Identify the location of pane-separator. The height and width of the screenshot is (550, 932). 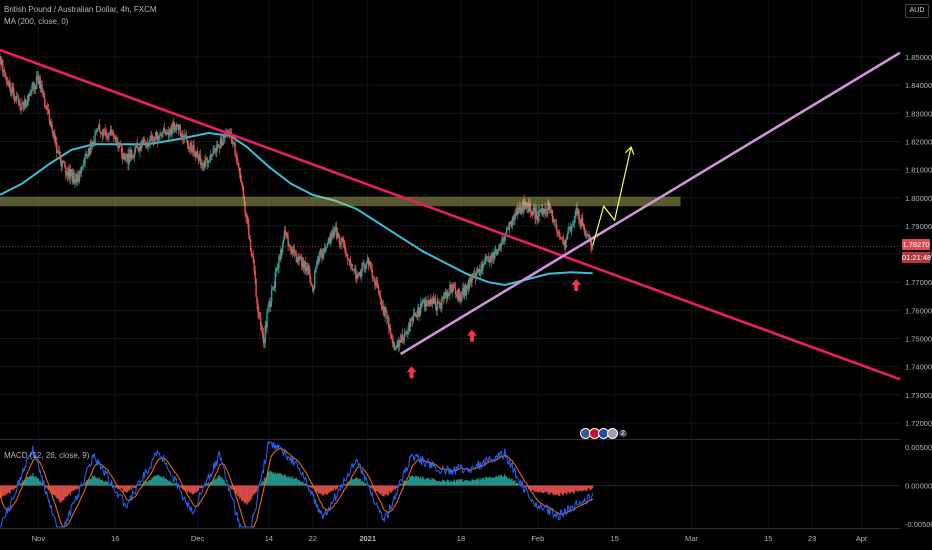
(450, 439).